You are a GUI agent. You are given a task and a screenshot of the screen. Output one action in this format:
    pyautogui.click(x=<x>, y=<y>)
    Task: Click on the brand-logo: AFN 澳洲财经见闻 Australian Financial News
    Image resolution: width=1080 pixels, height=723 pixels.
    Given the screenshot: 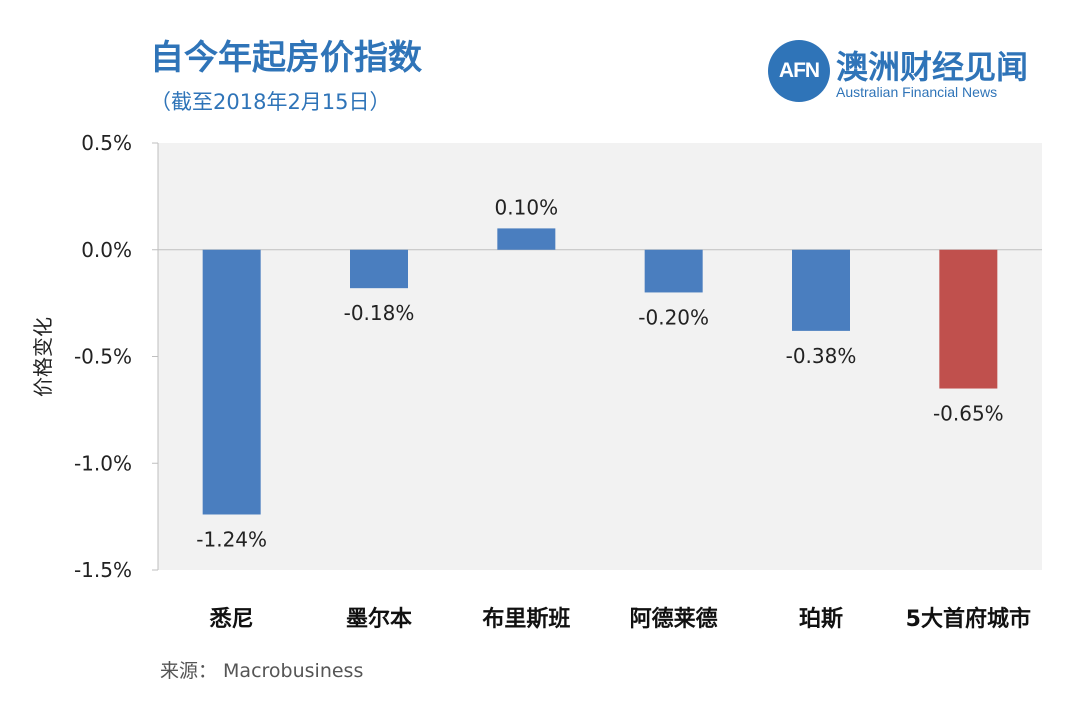 What is the action you would take?
    pyautogui.click(x=913, y=75)
    